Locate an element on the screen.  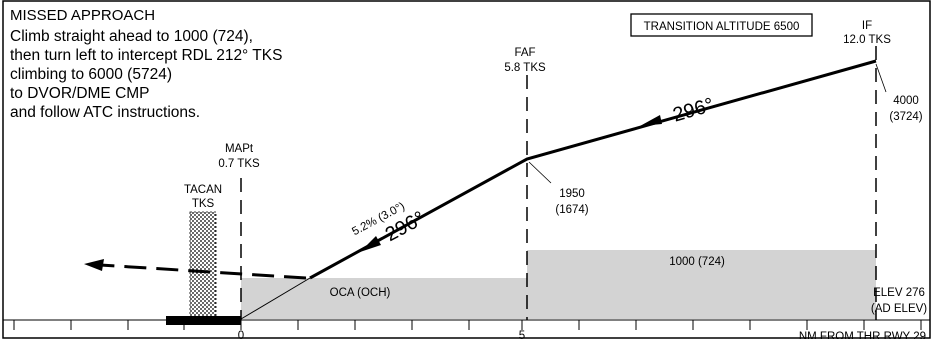
missed-approach-path is located at coordinates (203, 271).